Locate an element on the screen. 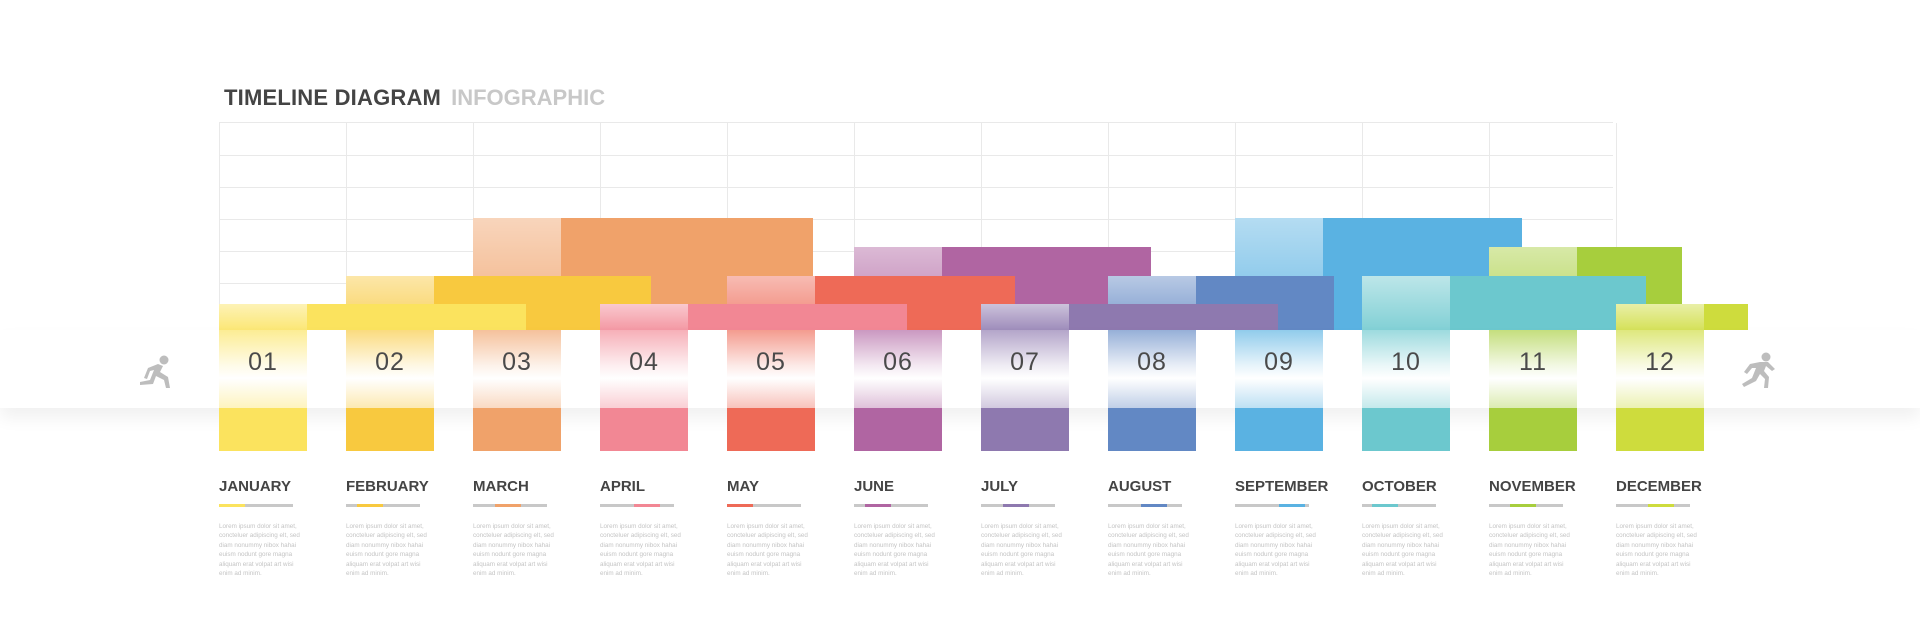 This screenshot has width=1920, height=640. tile-number: 05 is located at coordinates (771, 362).